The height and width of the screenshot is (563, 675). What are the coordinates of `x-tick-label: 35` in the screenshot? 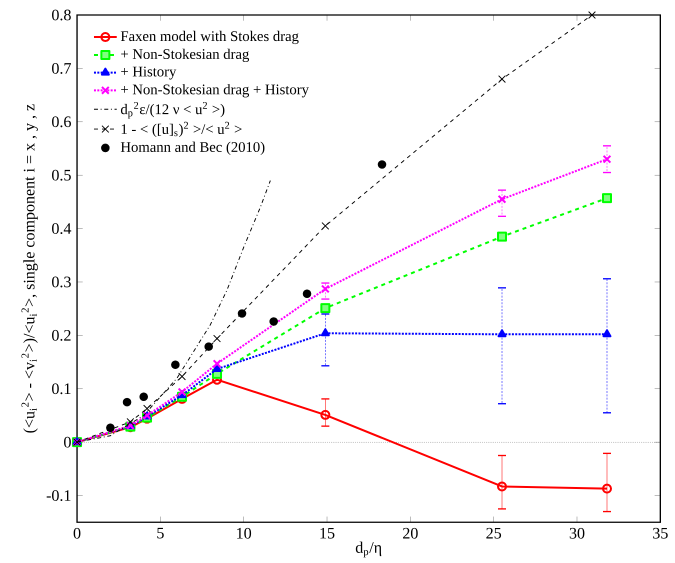 It's located at (660, 533).